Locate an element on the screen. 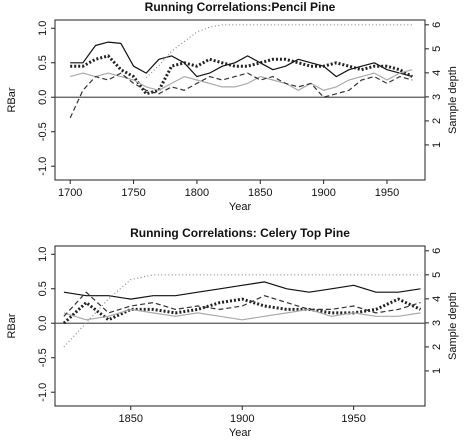  x-tick-label: 1800 is located at coordinates (197, 193).